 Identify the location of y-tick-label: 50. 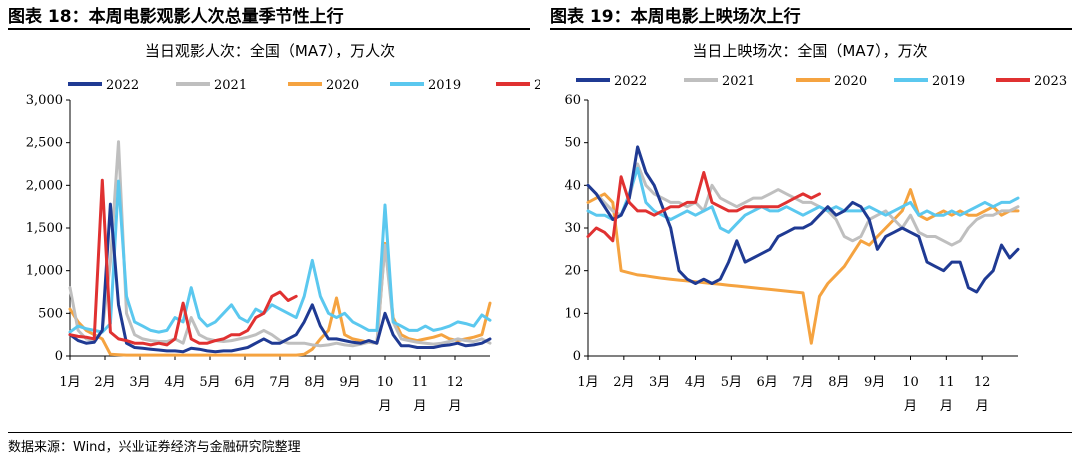
(572, 143).